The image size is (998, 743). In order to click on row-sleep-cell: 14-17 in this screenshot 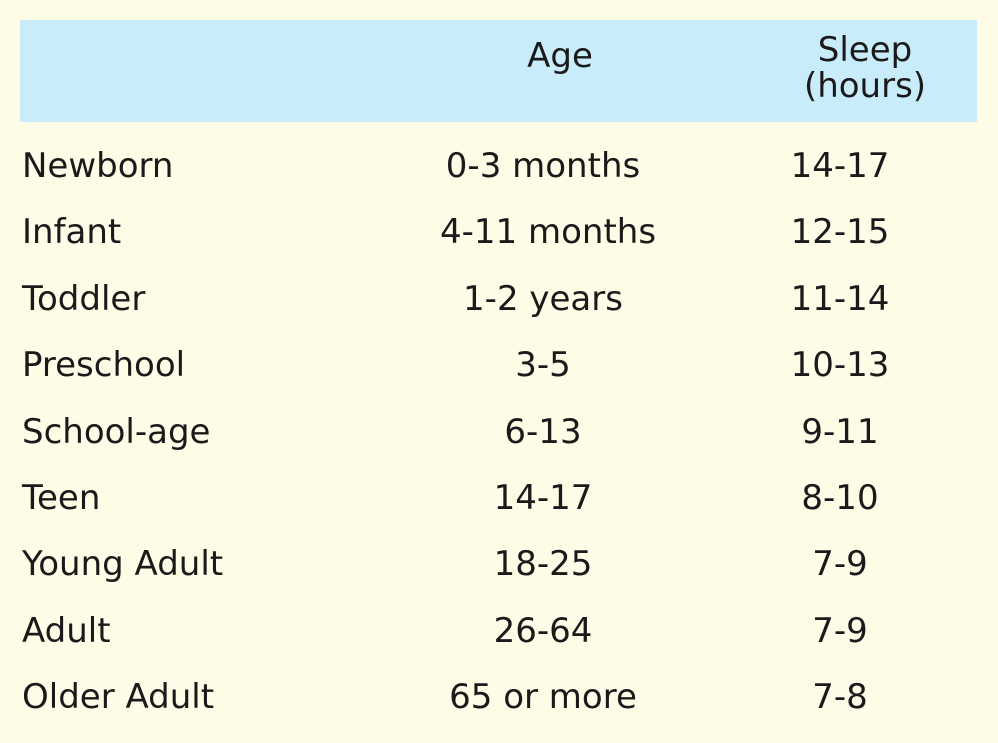, I will do `click(840, 166)`.